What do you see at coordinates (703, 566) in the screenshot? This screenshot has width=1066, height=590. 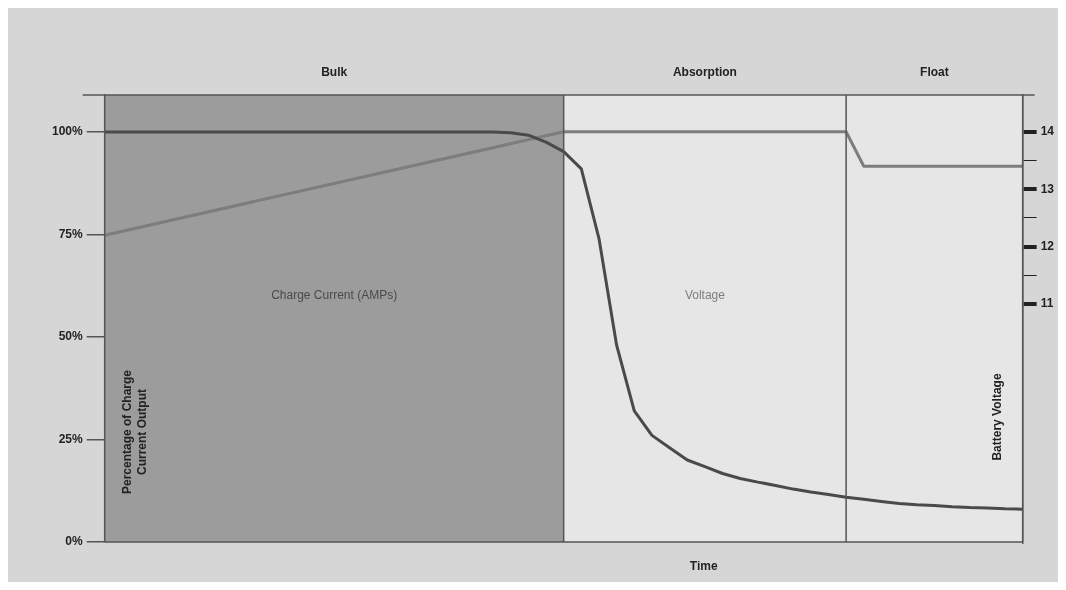 I see `x-axis-title: Time` at bounding box center [703, 566].